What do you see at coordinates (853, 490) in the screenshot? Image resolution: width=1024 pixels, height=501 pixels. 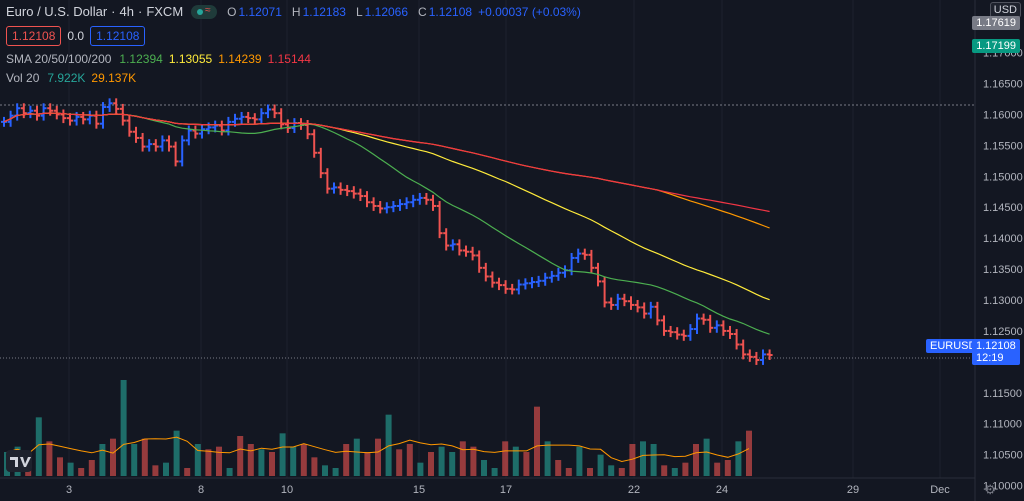 I see `time-tick-label: 29` at bounding box center [853, 490].